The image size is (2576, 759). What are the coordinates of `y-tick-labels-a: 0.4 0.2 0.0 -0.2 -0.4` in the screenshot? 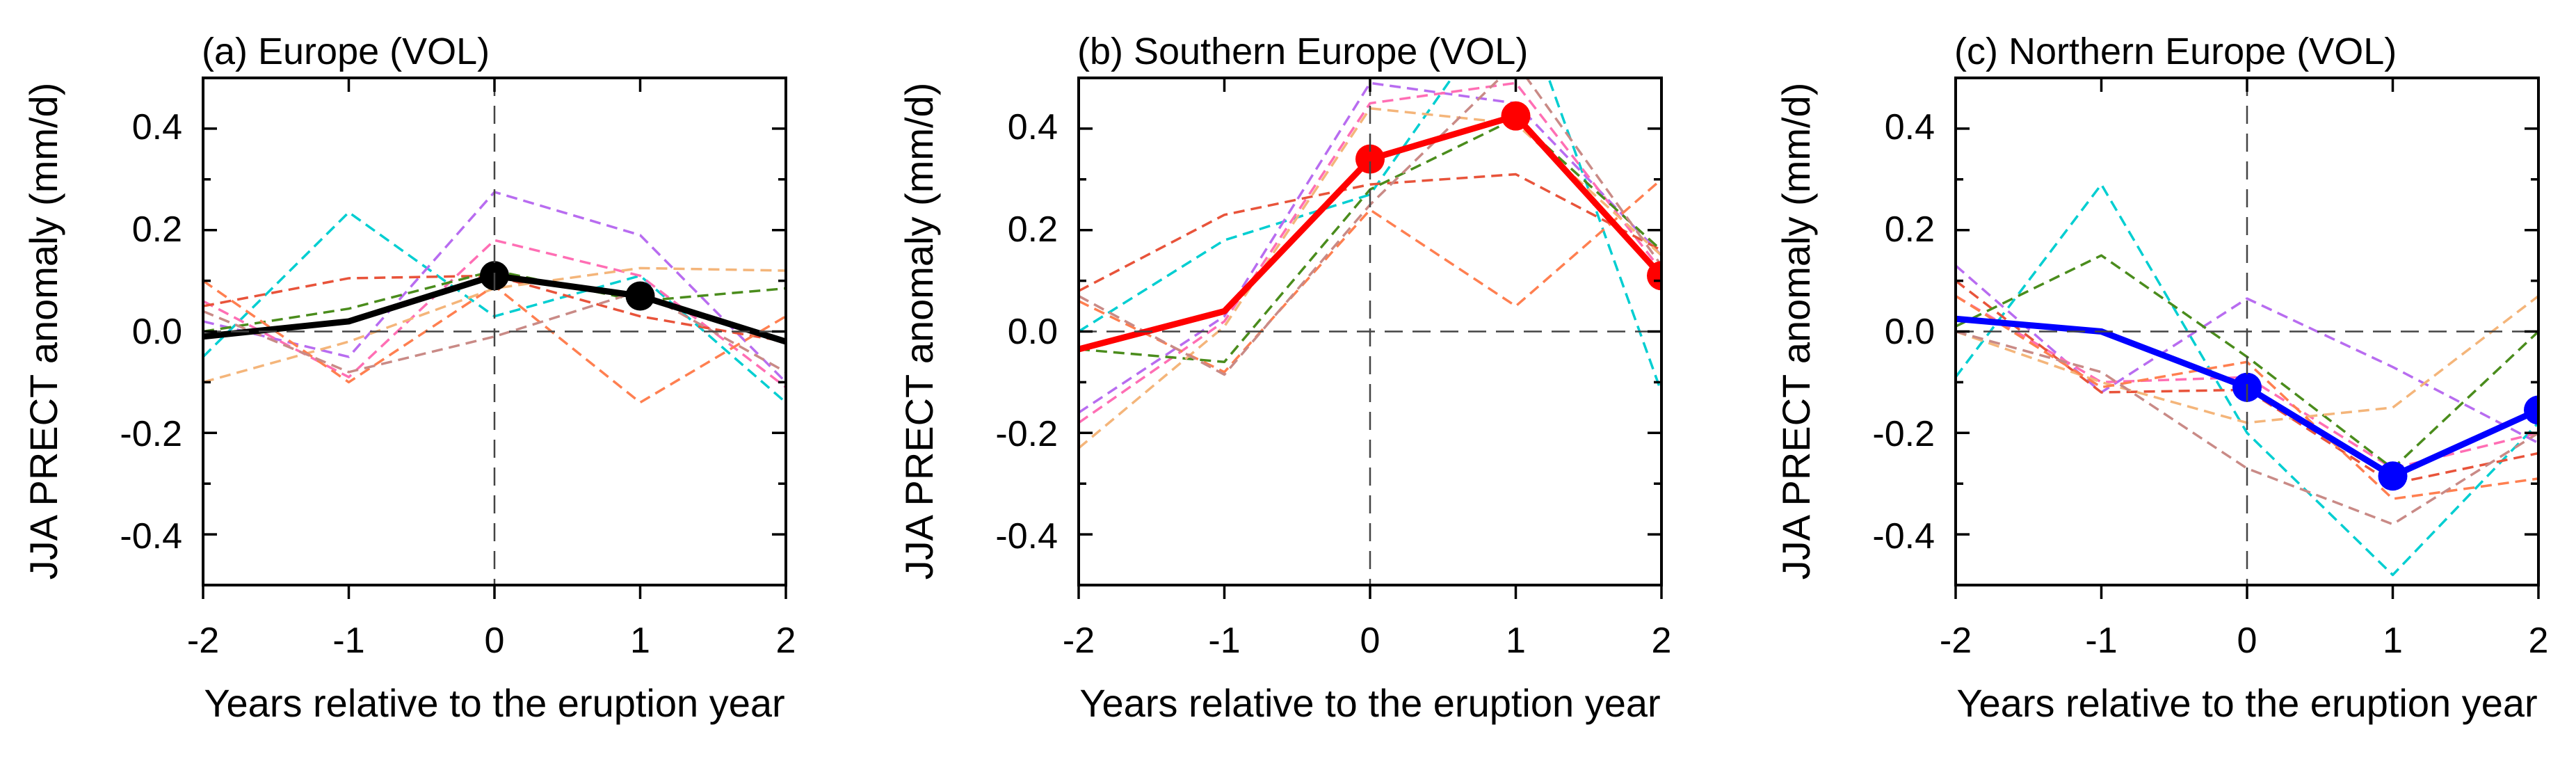 It's located at (151, 332).